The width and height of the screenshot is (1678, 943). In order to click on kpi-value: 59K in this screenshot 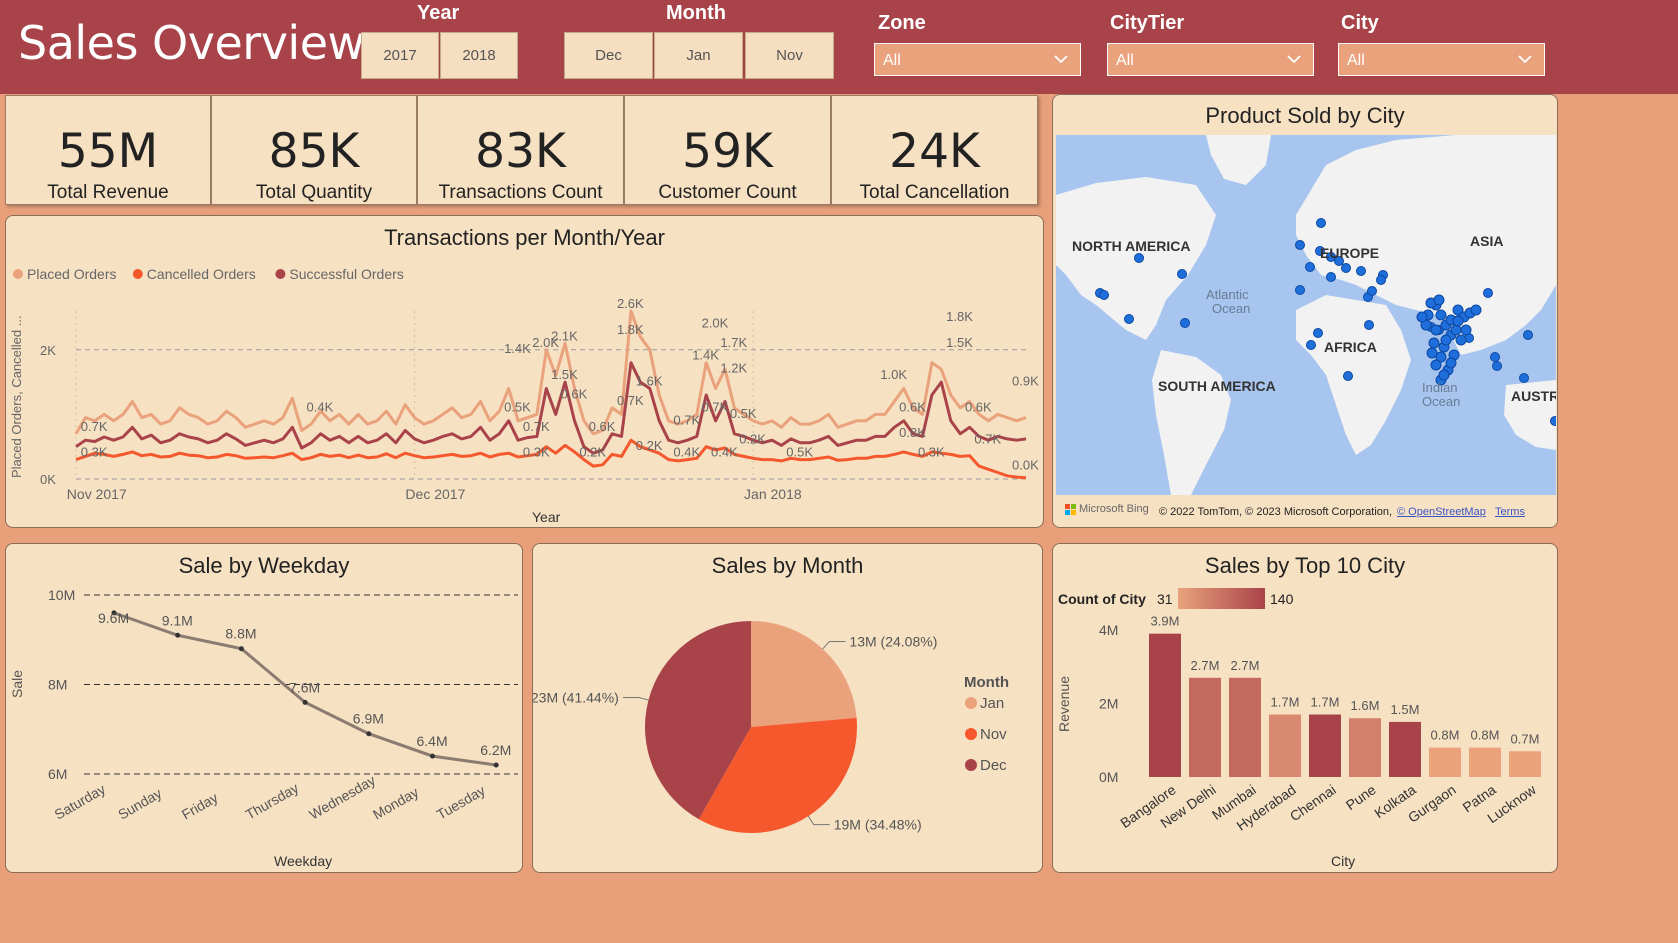, I will do `click(727, 151)`.